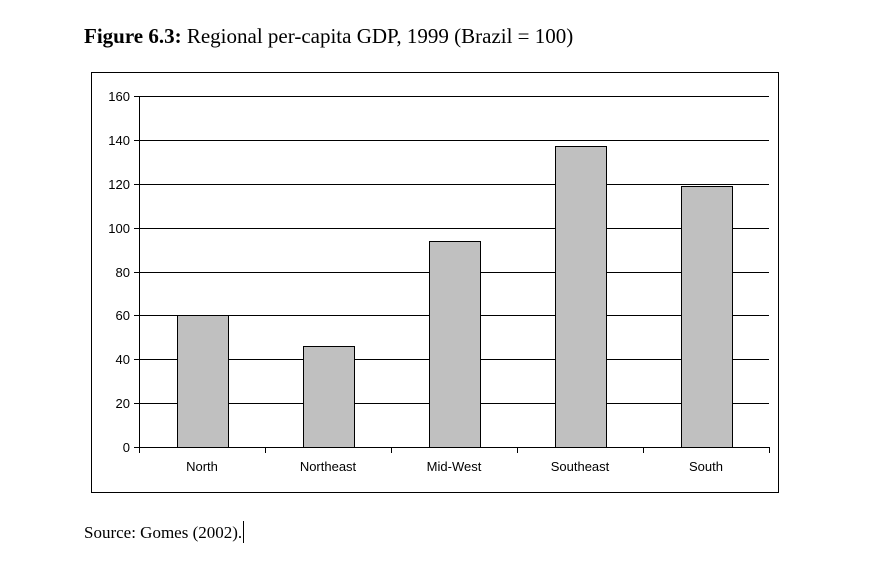  Describe the element at coordinates (119, 184) in the screenshot. I see `y-tick-label-120: 120` at that location.